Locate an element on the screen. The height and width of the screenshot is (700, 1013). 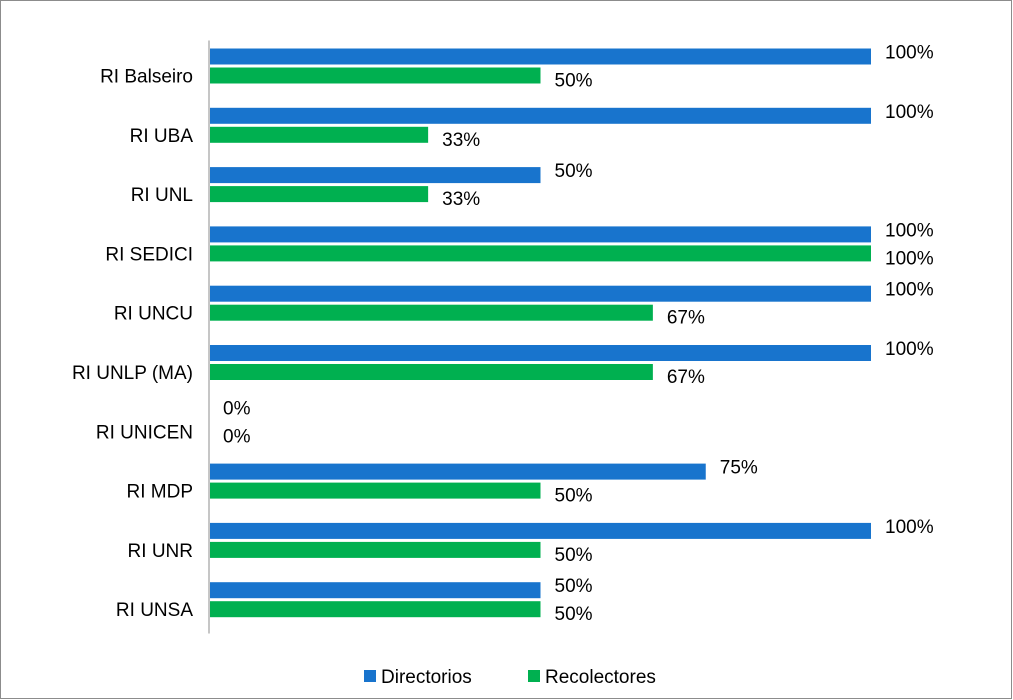
category-label: RI UNR is located at coordinates (160, 551).